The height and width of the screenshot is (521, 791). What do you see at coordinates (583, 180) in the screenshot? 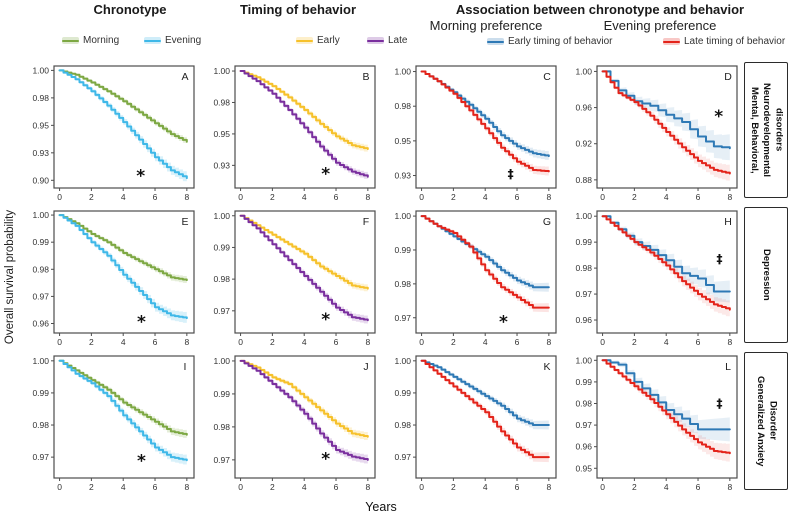
I see `y-tick-label: 0.88` at bounding box center [583, 180].